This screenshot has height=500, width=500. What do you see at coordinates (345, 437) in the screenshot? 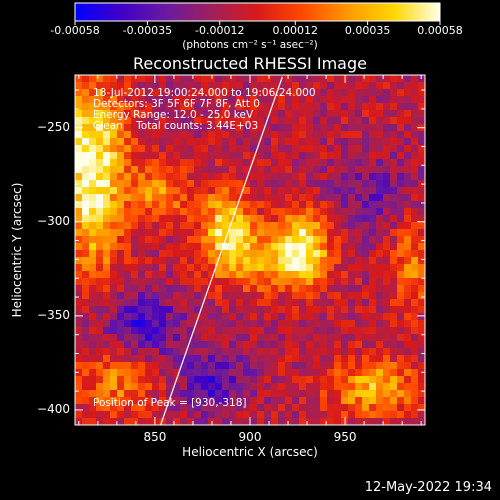
I see `x-tick-label: 950` at bounding box center [345, 437].